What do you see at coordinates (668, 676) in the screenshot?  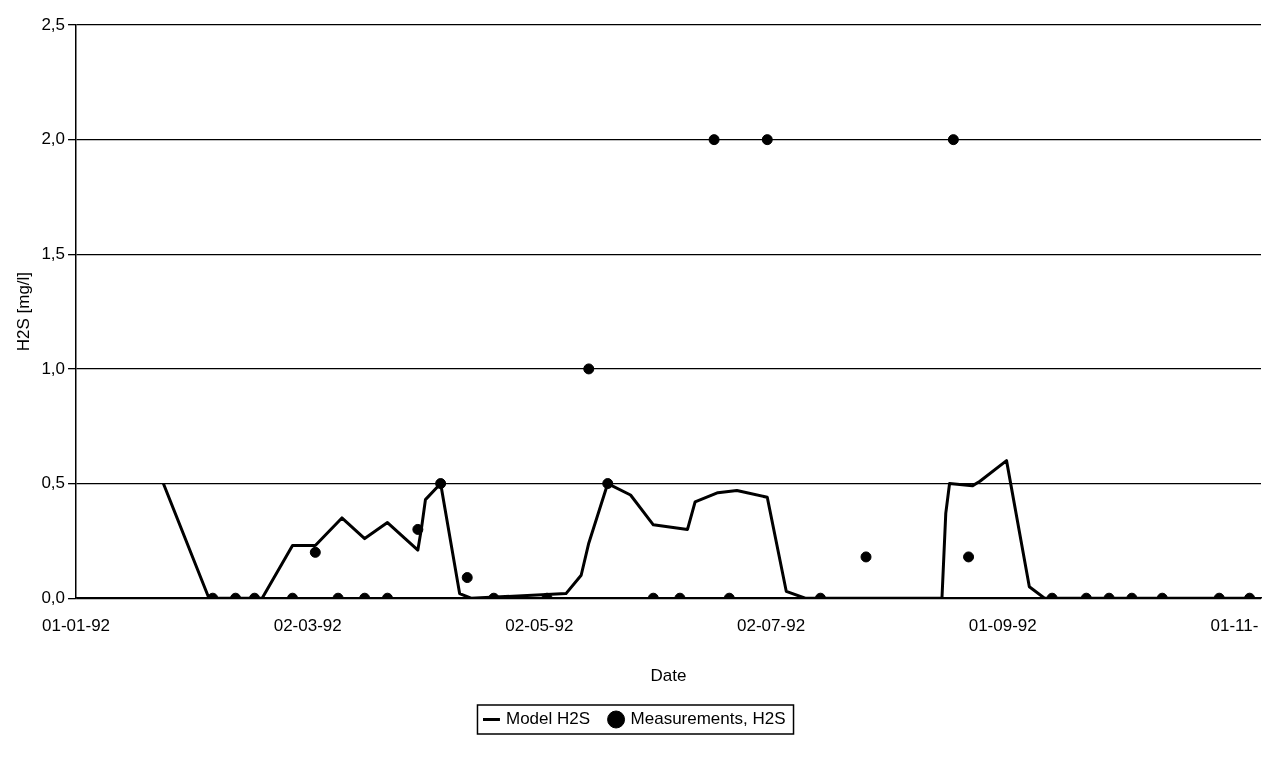 I see `x-axis-title: Date` at bounding box center [668, 676].